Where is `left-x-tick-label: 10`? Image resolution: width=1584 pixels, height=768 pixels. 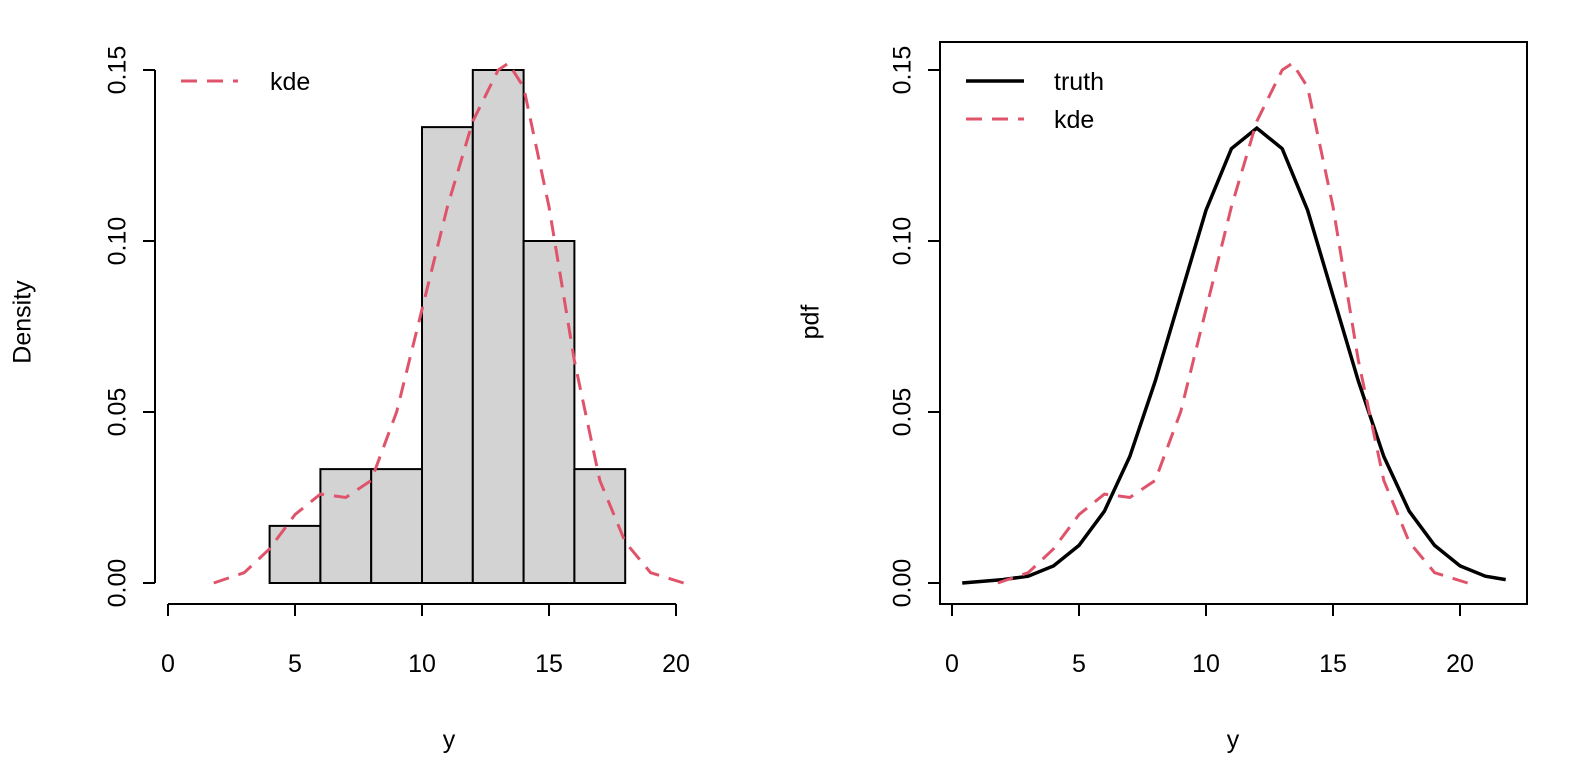 left-x-tick-label: 10 is located at coordinates (422, 664).